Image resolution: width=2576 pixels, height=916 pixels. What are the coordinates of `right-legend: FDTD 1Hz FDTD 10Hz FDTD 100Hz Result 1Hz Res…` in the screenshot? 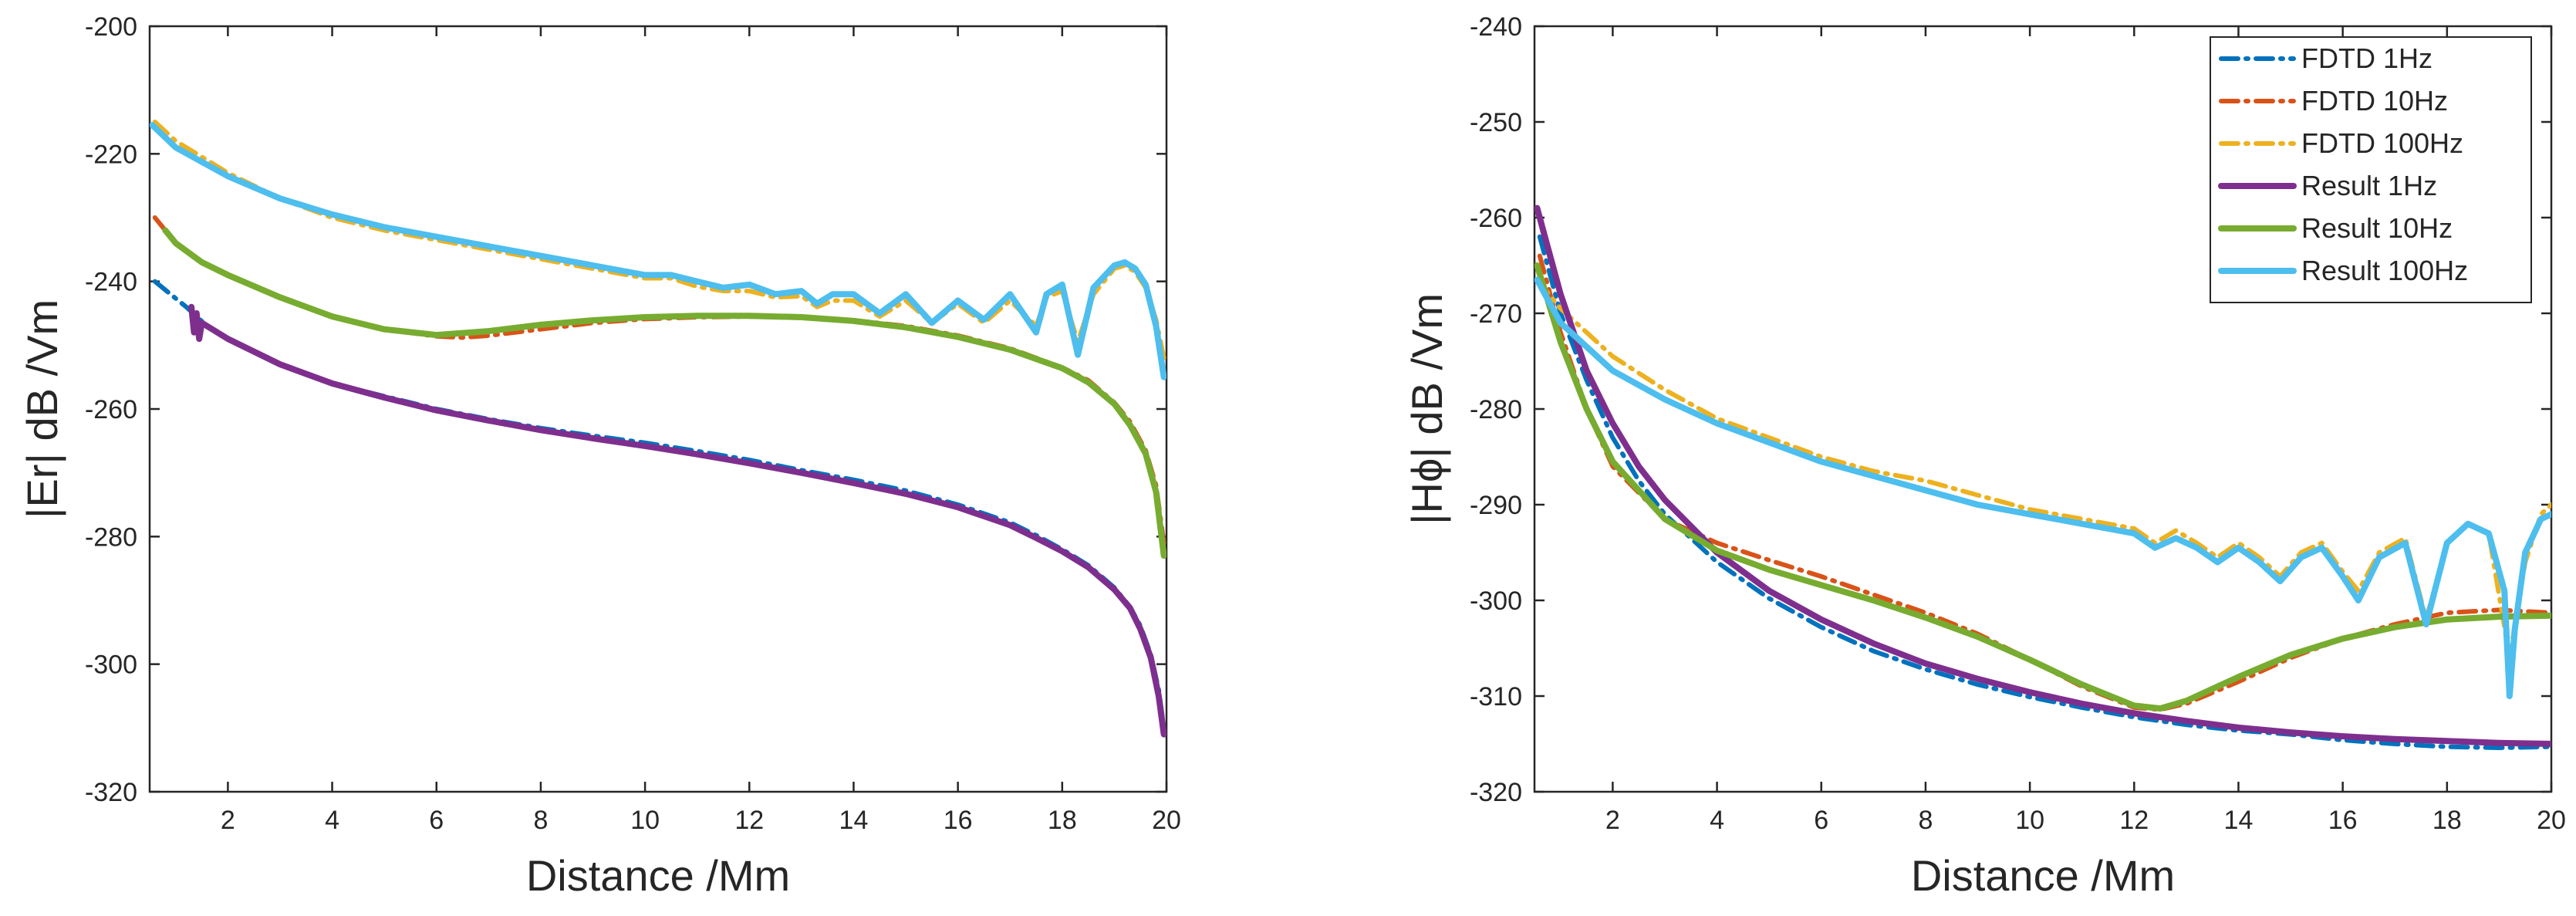 It's located at (2371, 170).